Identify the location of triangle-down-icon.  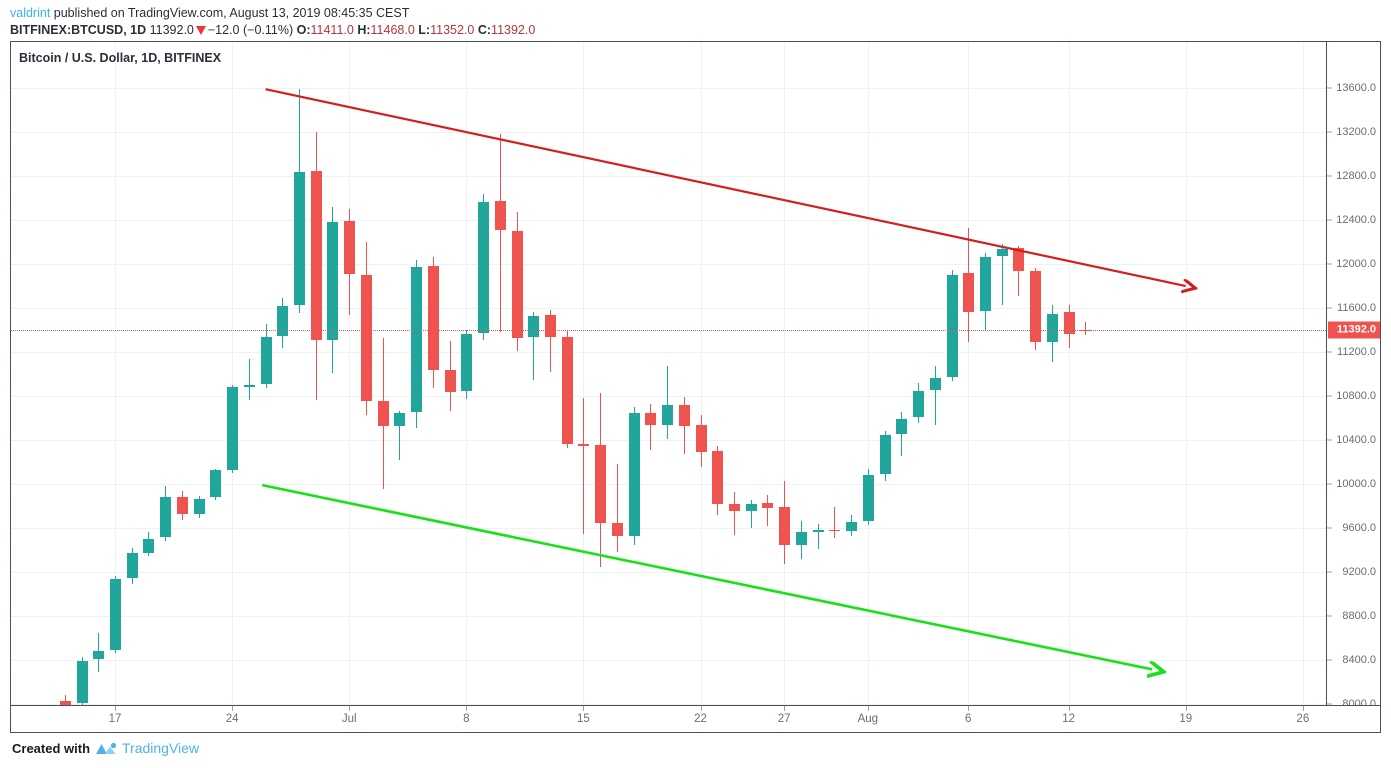
(200, 30).